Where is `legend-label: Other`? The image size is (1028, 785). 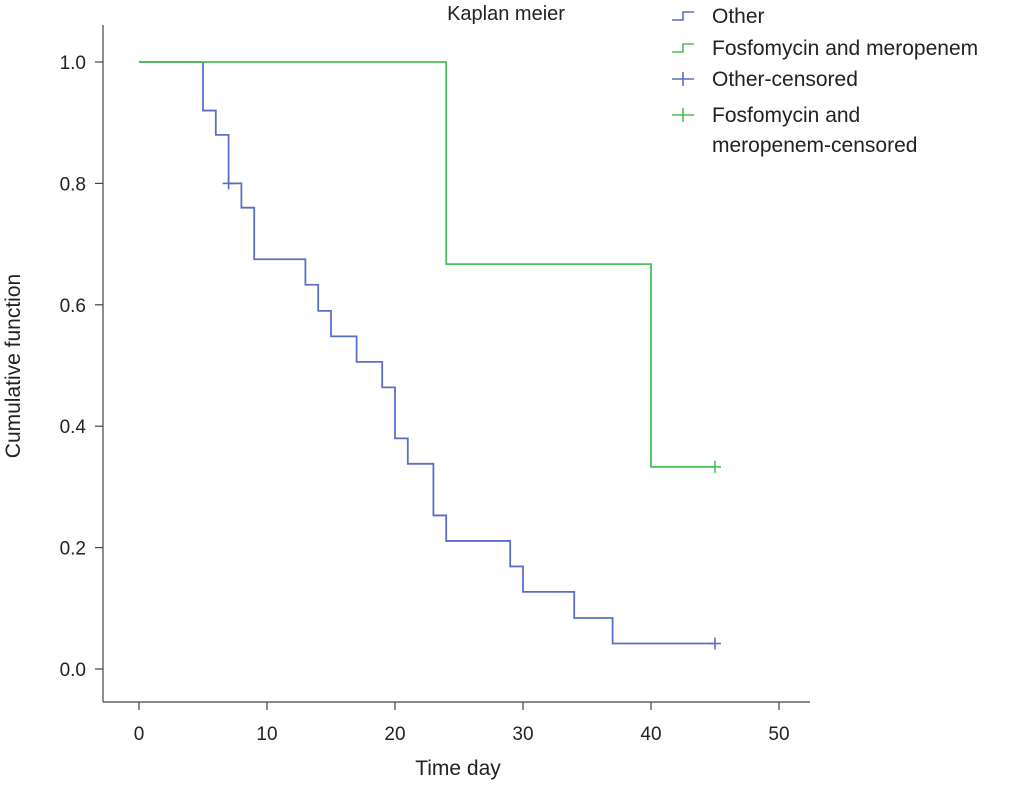 legend-label: Other is located at coordinates (738, 16).